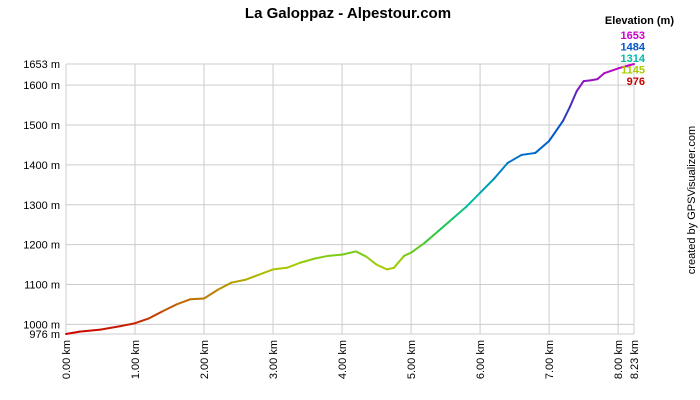 Image resolution: width=700 pixels, height=400 pixels. Describe the element at coordinates (41, 86) in the screenshot. I see `y-tick-label: 1600 m` at that location.